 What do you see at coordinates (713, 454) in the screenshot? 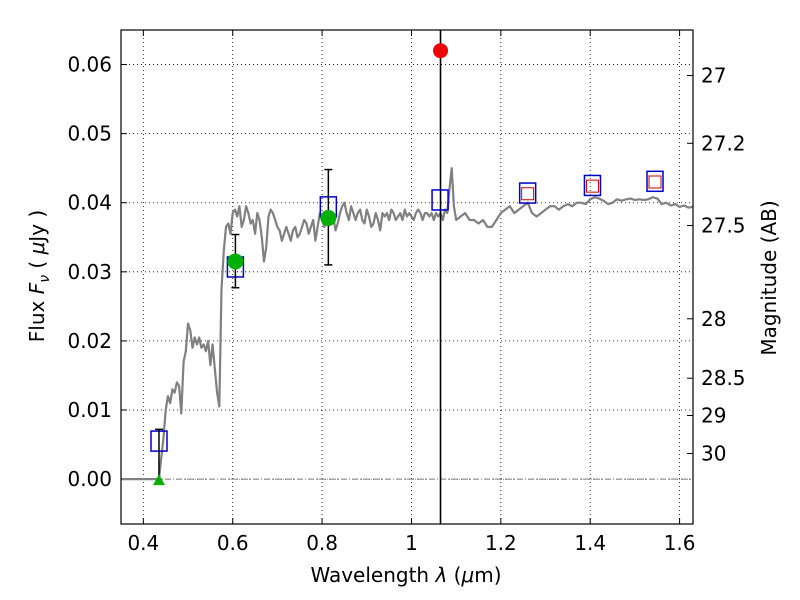
I see `y2-tick-label: 30` at bounding box center [713, 454].